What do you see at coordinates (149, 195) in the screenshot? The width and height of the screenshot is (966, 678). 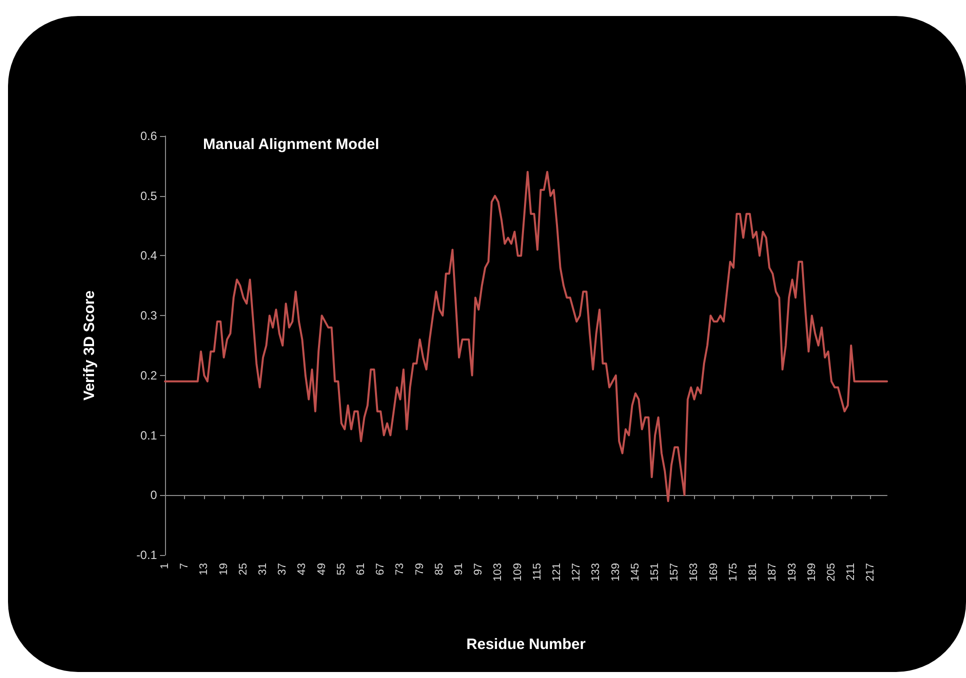 I see `y-tick-label: 0.5` at bounding box center [149, 195].